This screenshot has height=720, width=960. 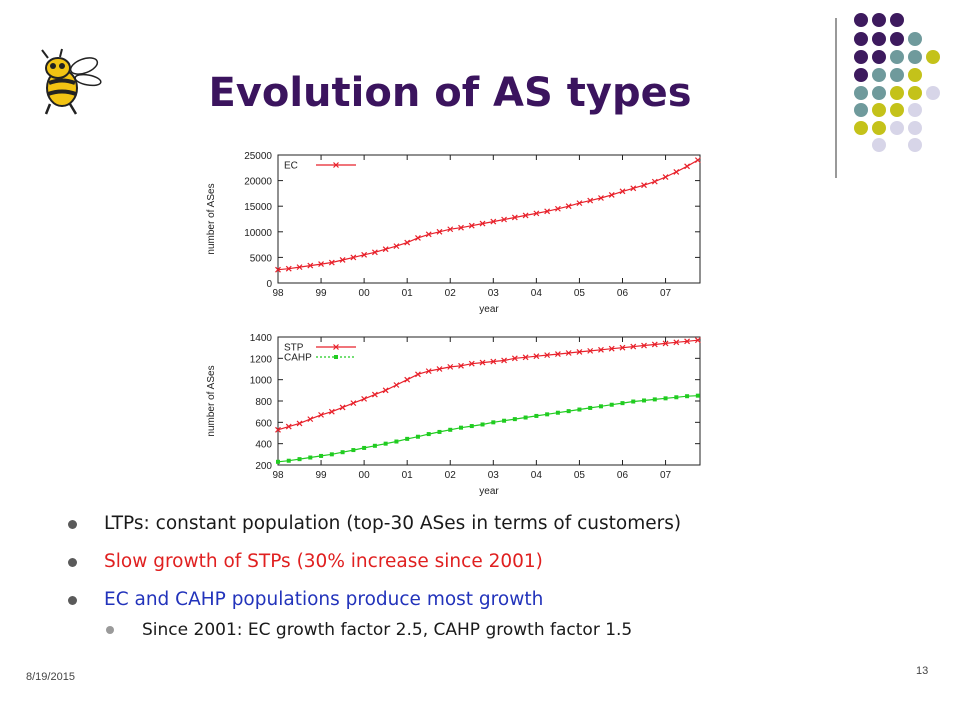 What do you see at coordinates (71, 81) in the screenshot?
I see `yellow-jacket-logo` at bounding box center [71, 81].